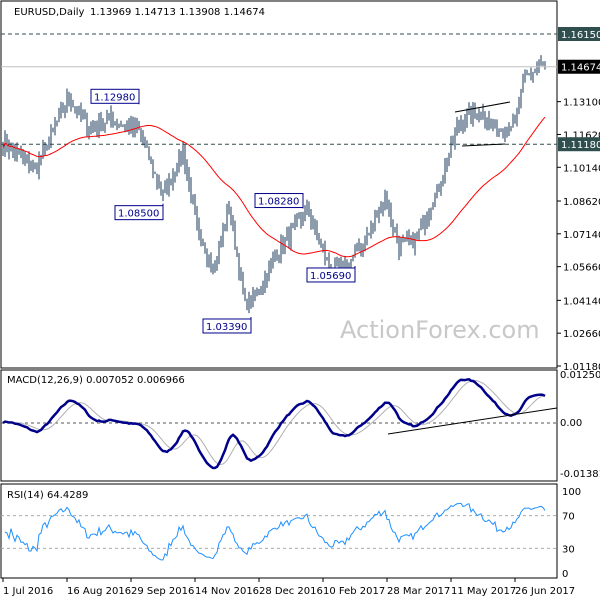  I want to click on price-tick-label: 1.01180, so click(581, 367).